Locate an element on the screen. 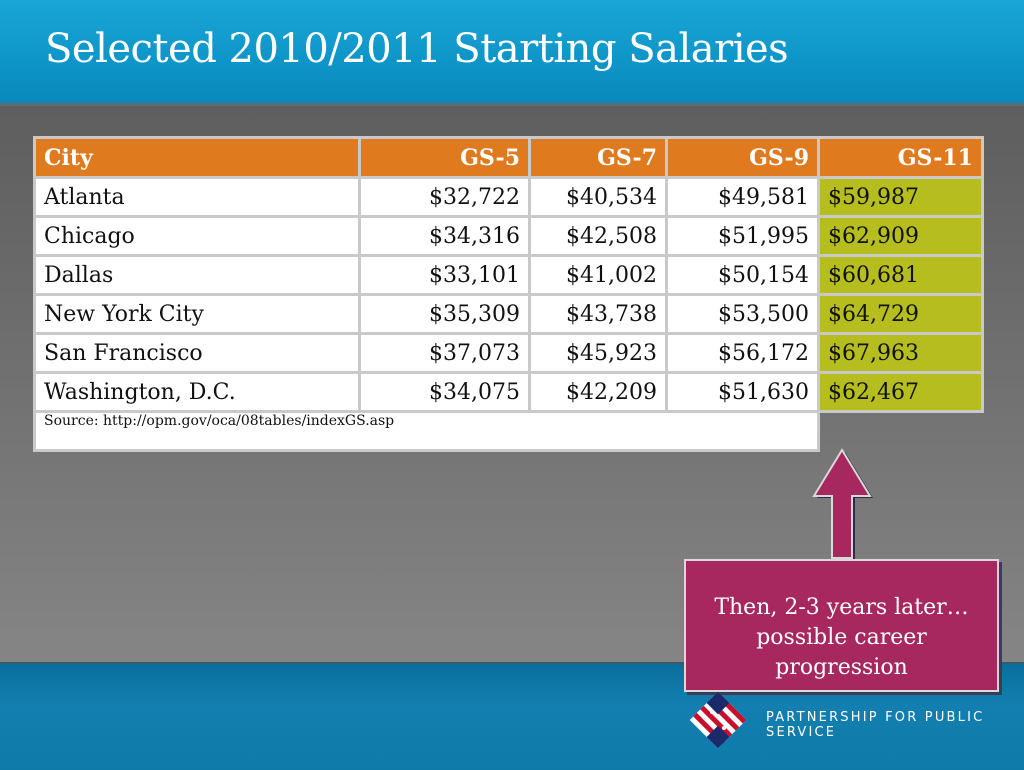 This screenshot has width=1024, height=770. cell-gs11: $64,729 is located at coordinates (900, 314).